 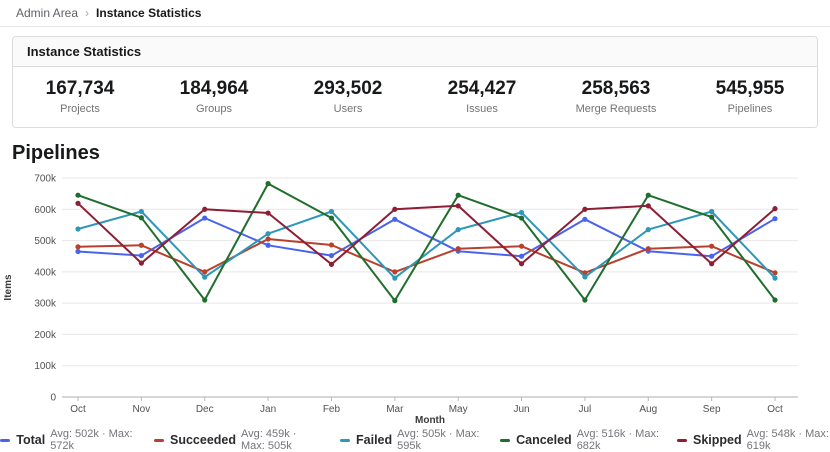 I want to click on stat-label: Groups, so click(x=214, y=109).